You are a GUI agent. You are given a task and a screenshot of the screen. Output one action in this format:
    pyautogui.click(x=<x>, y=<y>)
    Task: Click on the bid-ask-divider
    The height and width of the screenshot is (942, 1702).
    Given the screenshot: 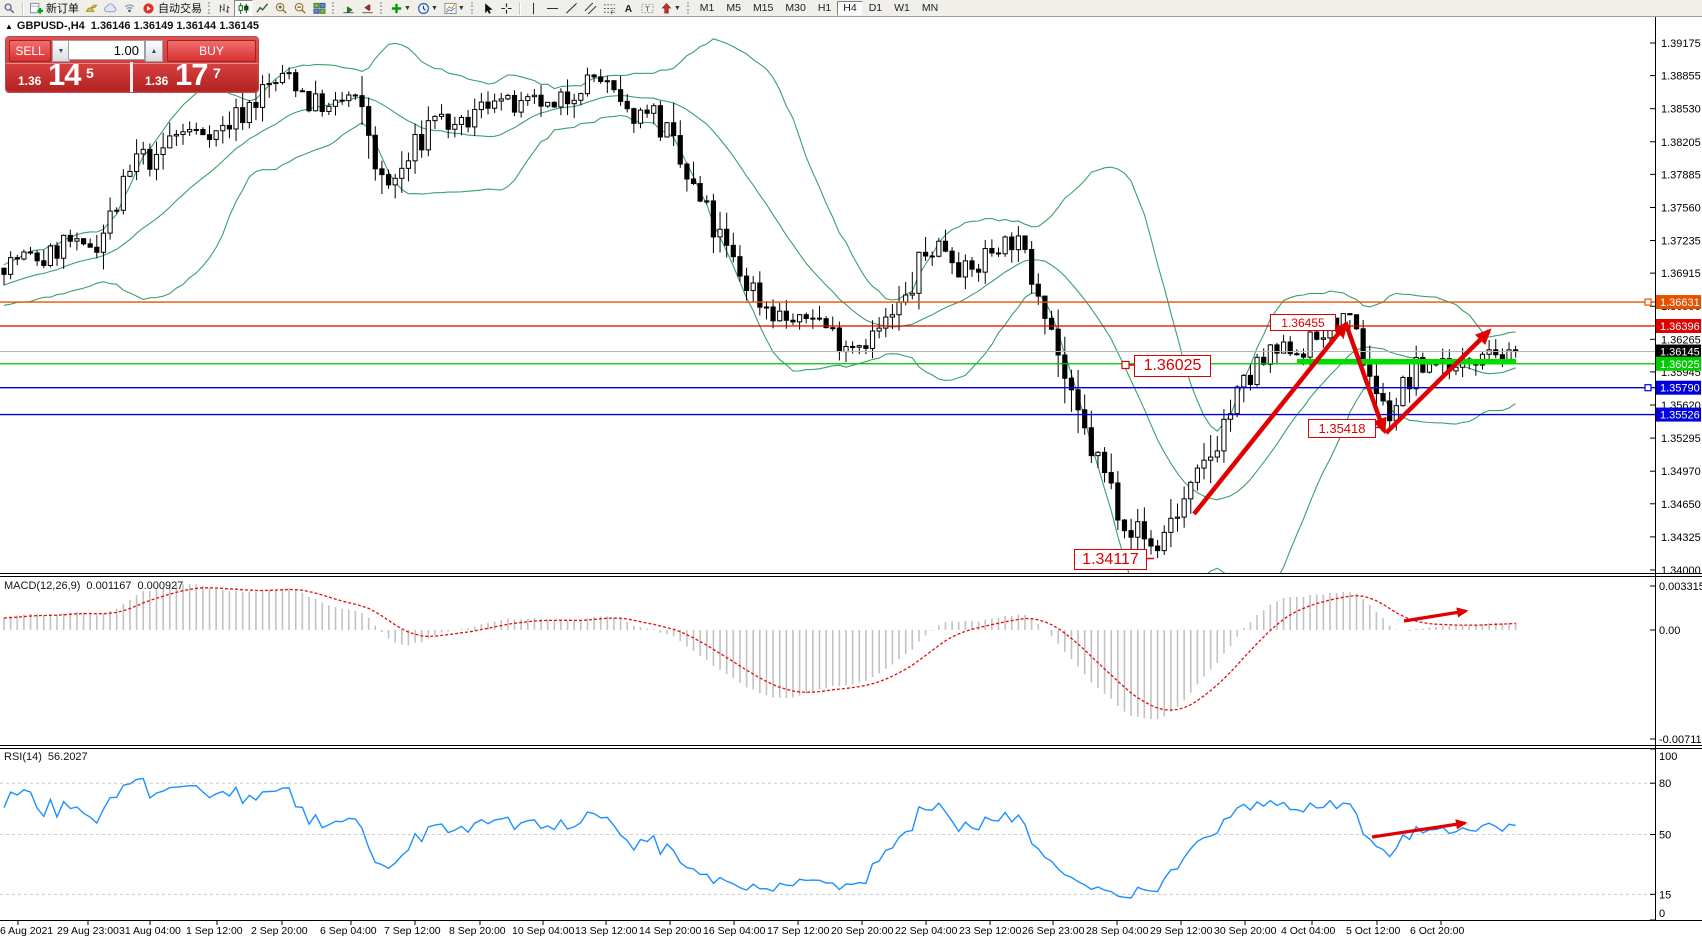 What is the action you would take?
    pyautogui.click(x=131, y=77)
    